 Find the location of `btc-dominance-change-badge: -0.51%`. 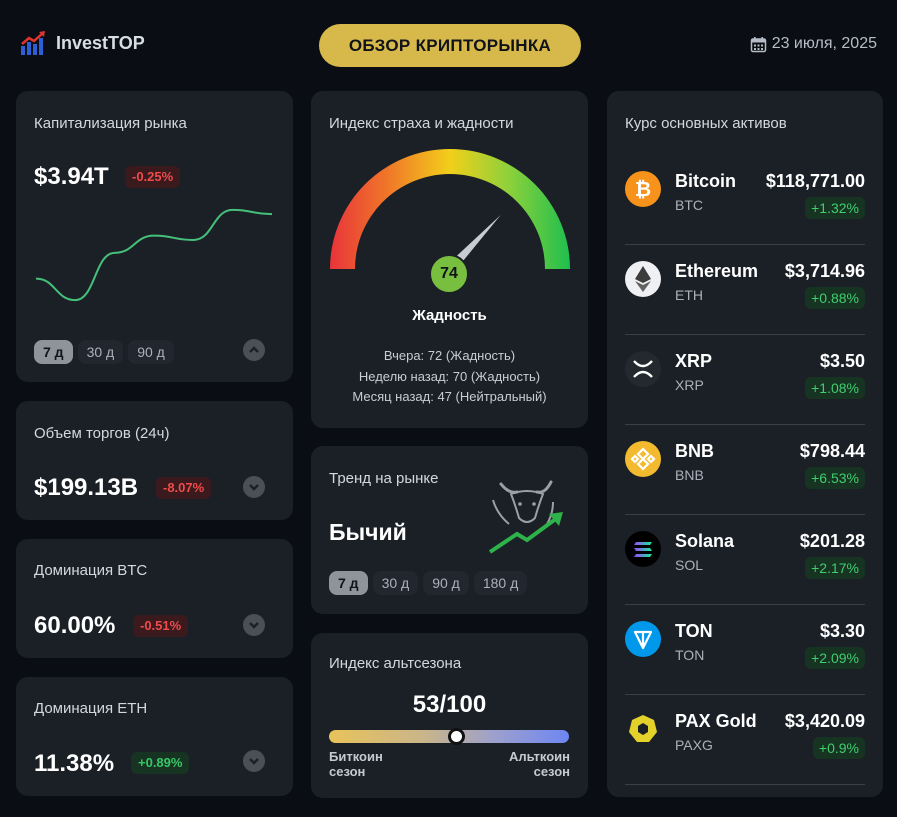

btc-dominance-change-badge: -0.51% is located at coordinates (161, 626).